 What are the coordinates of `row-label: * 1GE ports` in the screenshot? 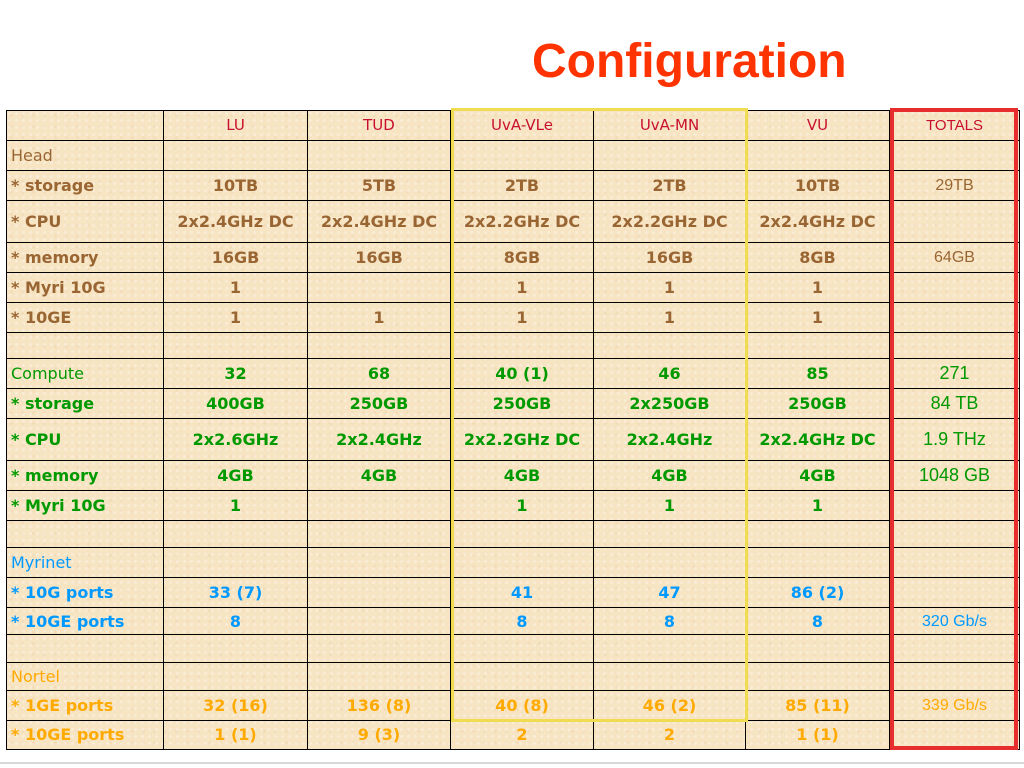 It's located at (85, 705).